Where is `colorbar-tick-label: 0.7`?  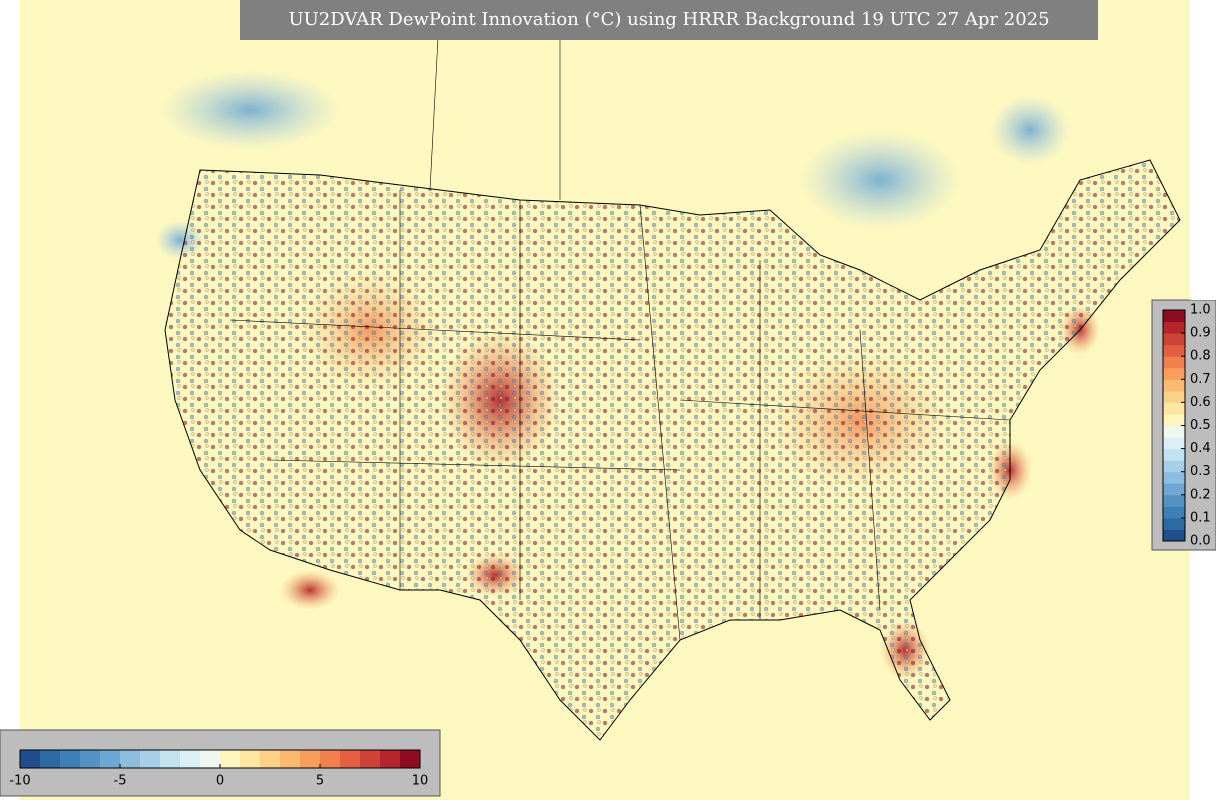 colorbar-tick-label: 0.7 is located at coordinates (1200, 379).